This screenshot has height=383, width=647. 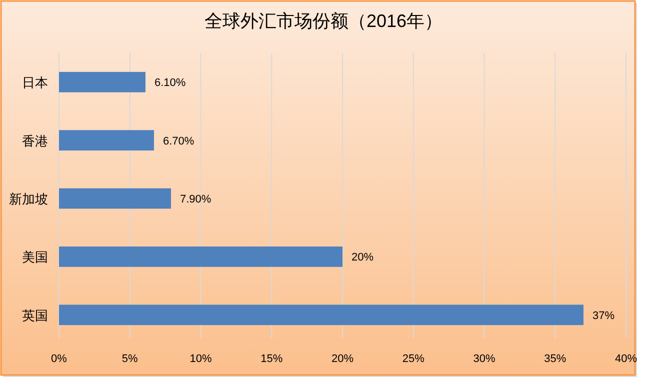 What do you see at coordinates (35, 140) in the screenshot?
I see `y-tick-label: 香港` at bounding box center [35, 140].